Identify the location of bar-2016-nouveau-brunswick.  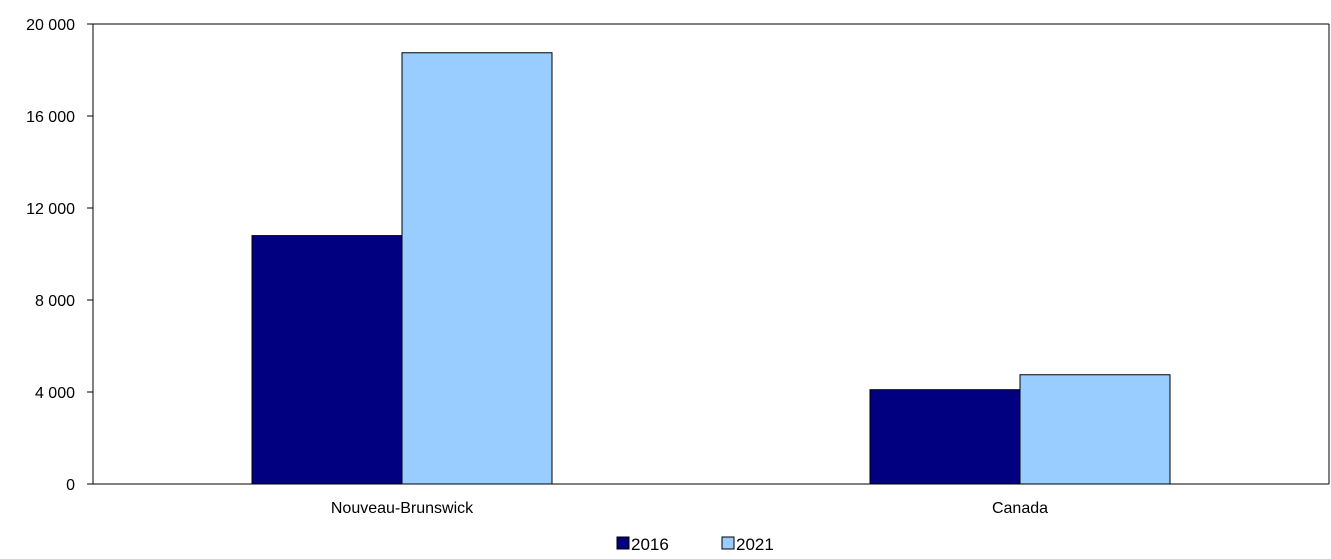
(327, 360).